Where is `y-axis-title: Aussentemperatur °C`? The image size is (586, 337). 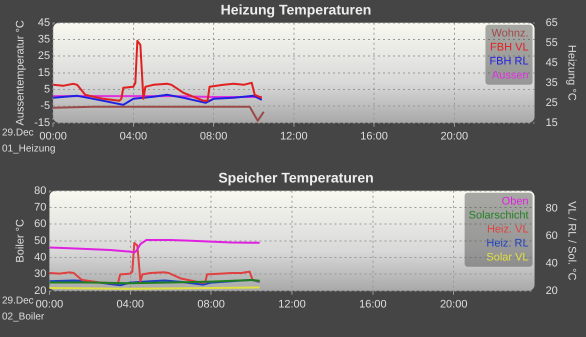
y-axis-title: Aussentemperatur °C is located at coordinates (20, 73).